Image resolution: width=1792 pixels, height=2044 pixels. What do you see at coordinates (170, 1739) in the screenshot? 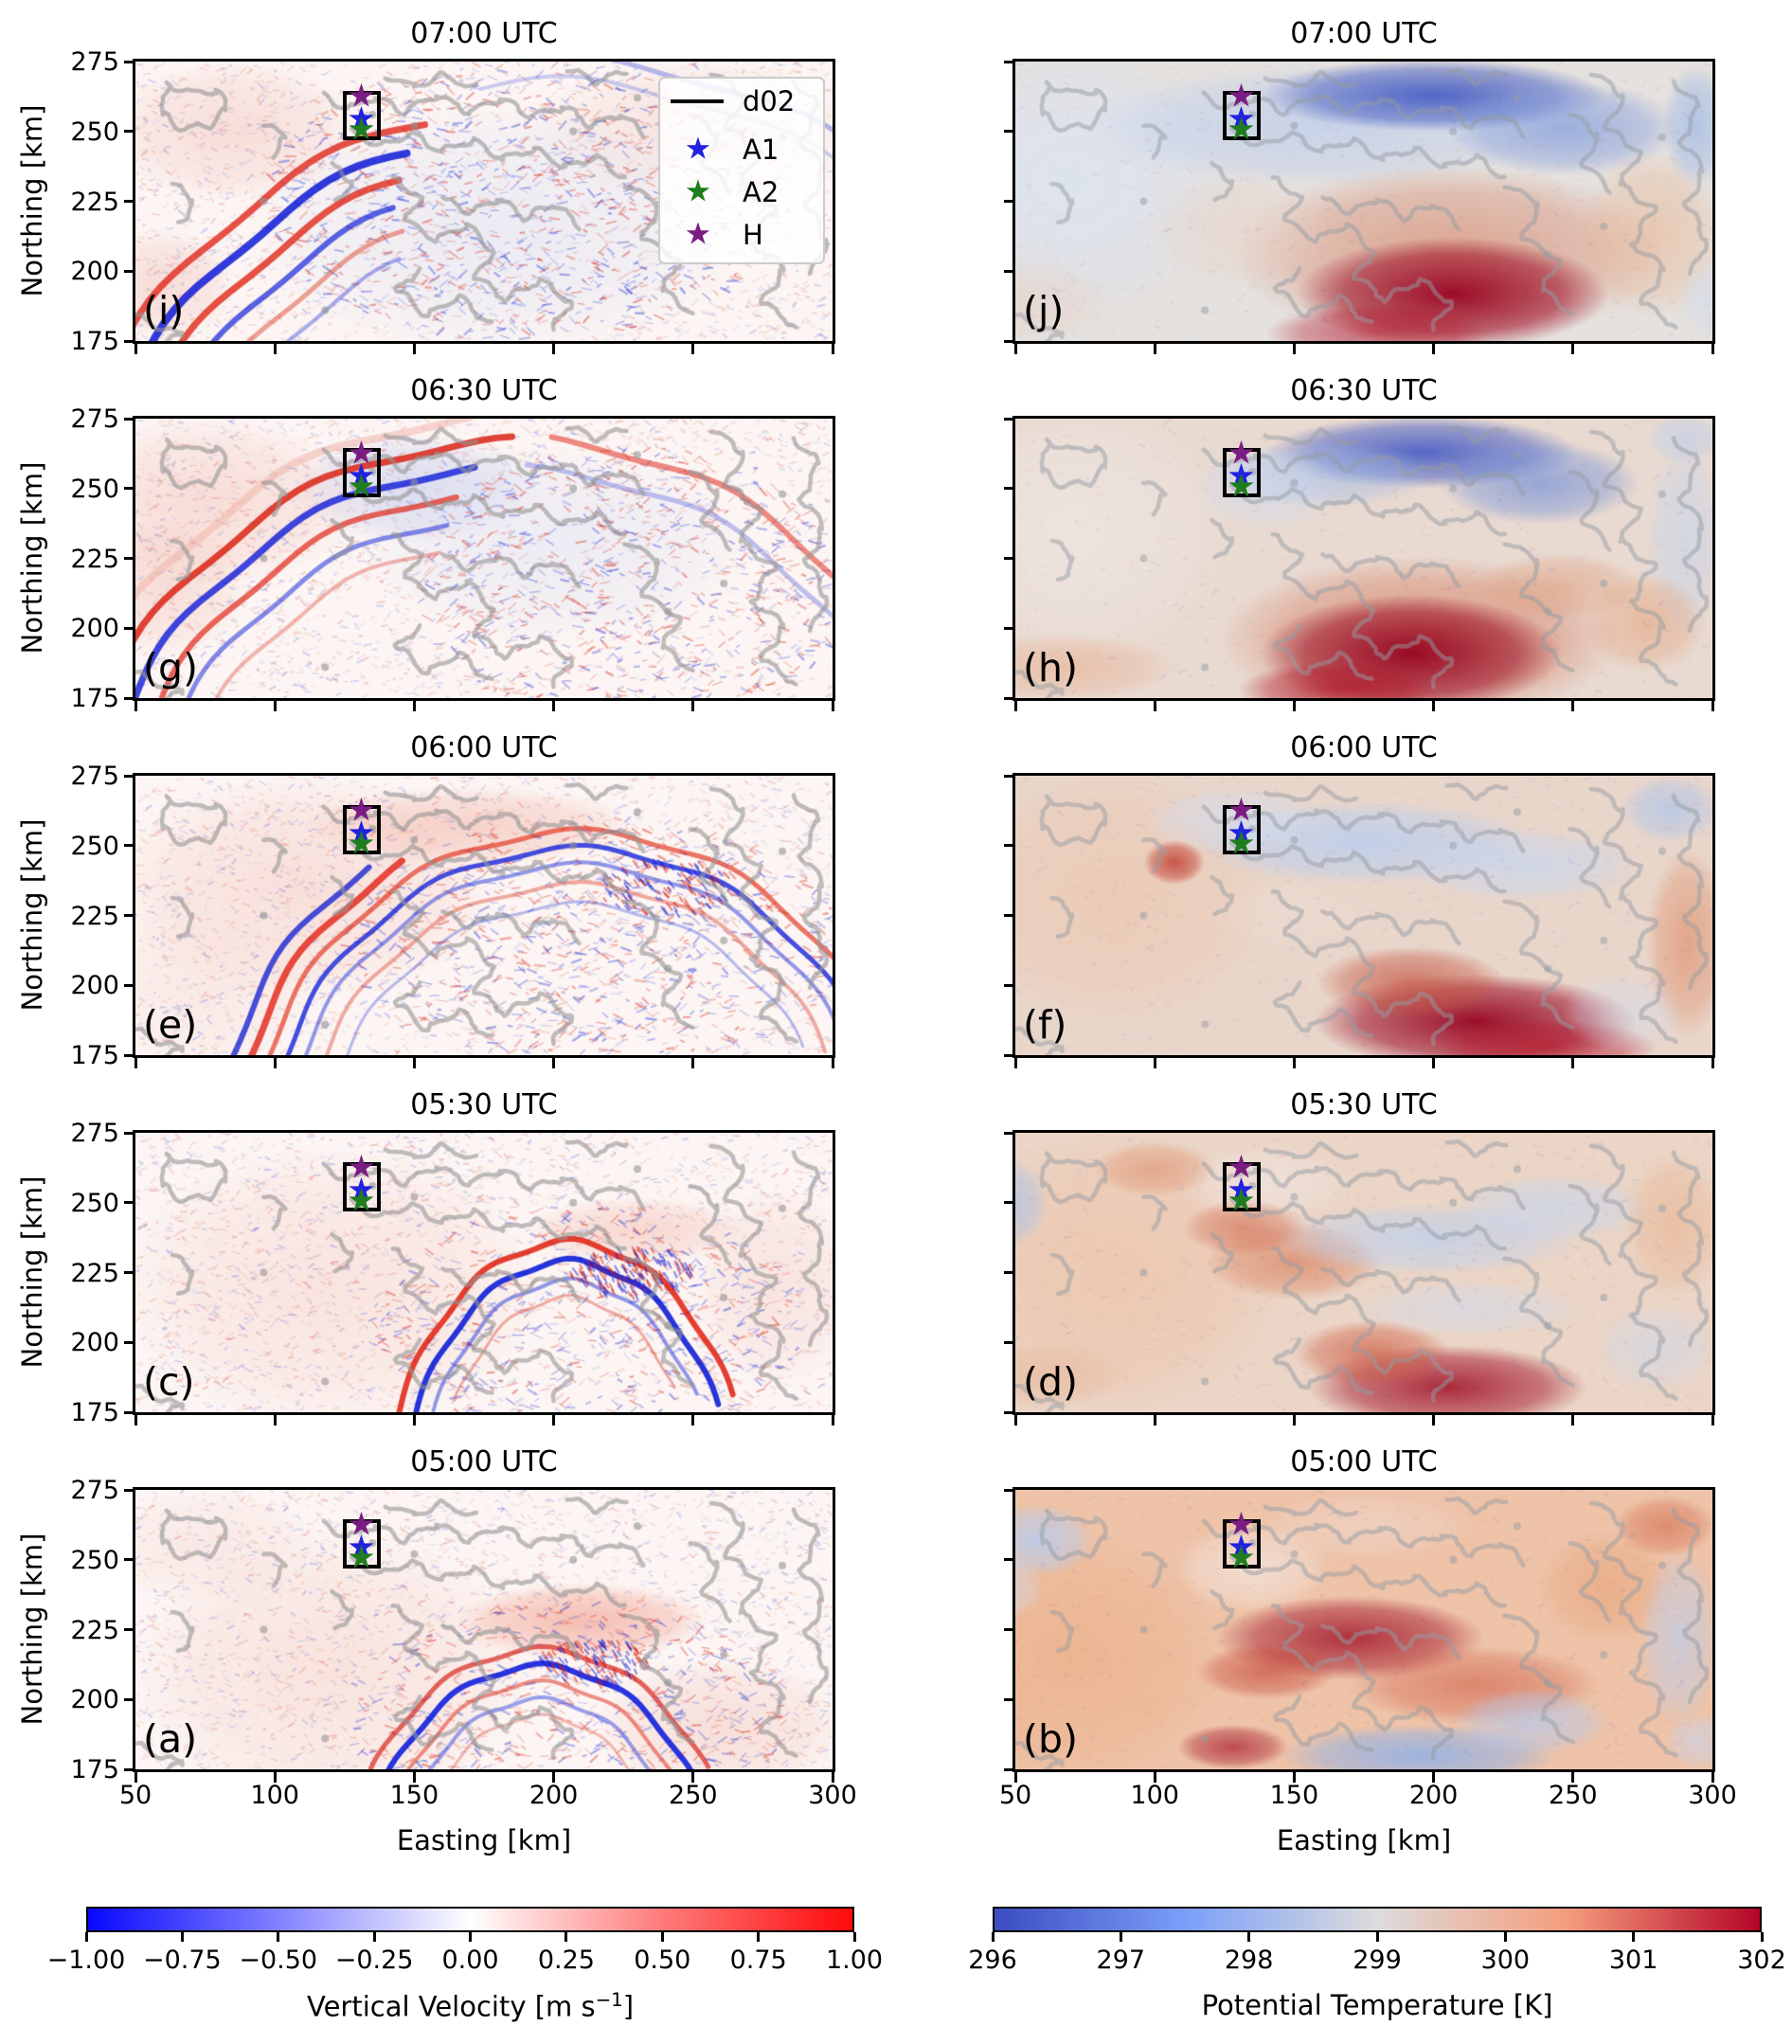
I see `panel-letter-a: (a)` at bounding box center [170, 1739].